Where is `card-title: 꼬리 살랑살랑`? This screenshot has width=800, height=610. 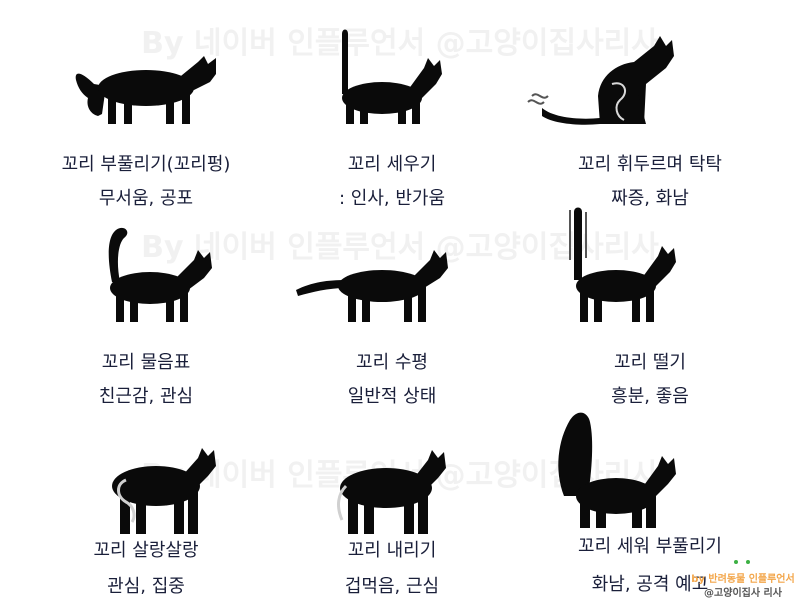 card-title: 꼬리 살랑살랑 is located at coordinates (146, 550).